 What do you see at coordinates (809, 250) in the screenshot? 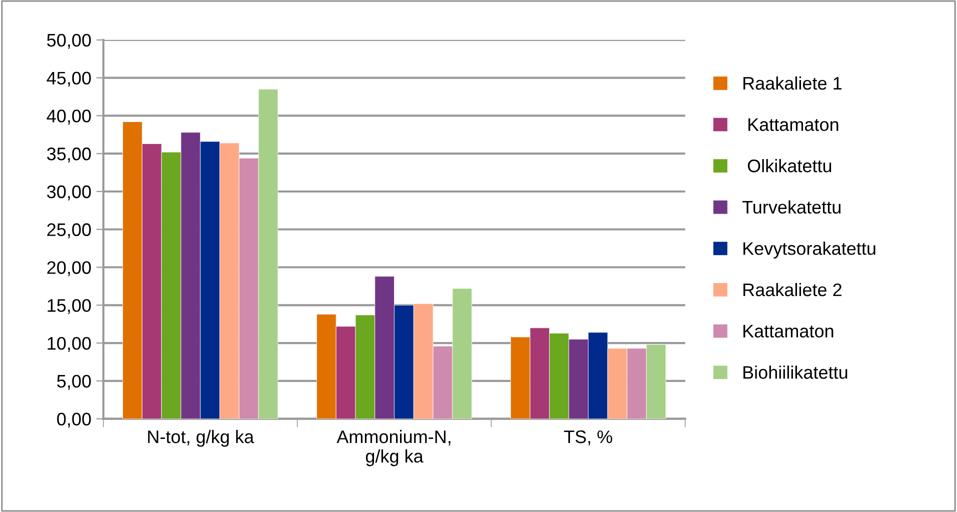
I see `legend-label: Kevytsorakatettu` at bounding box center [809, 250].